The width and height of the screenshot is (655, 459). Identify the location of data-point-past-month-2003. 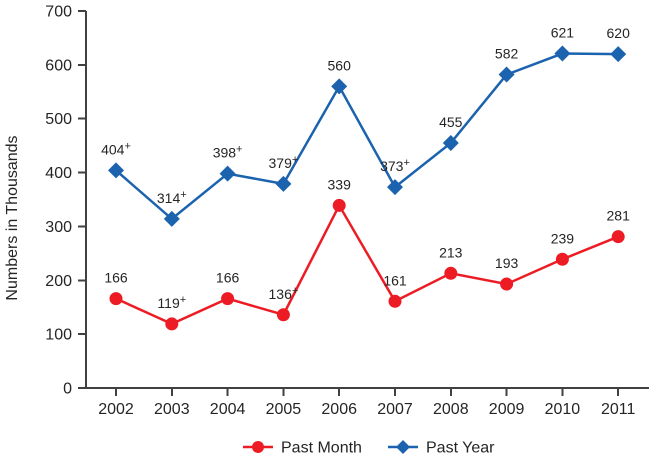
(172, 324).